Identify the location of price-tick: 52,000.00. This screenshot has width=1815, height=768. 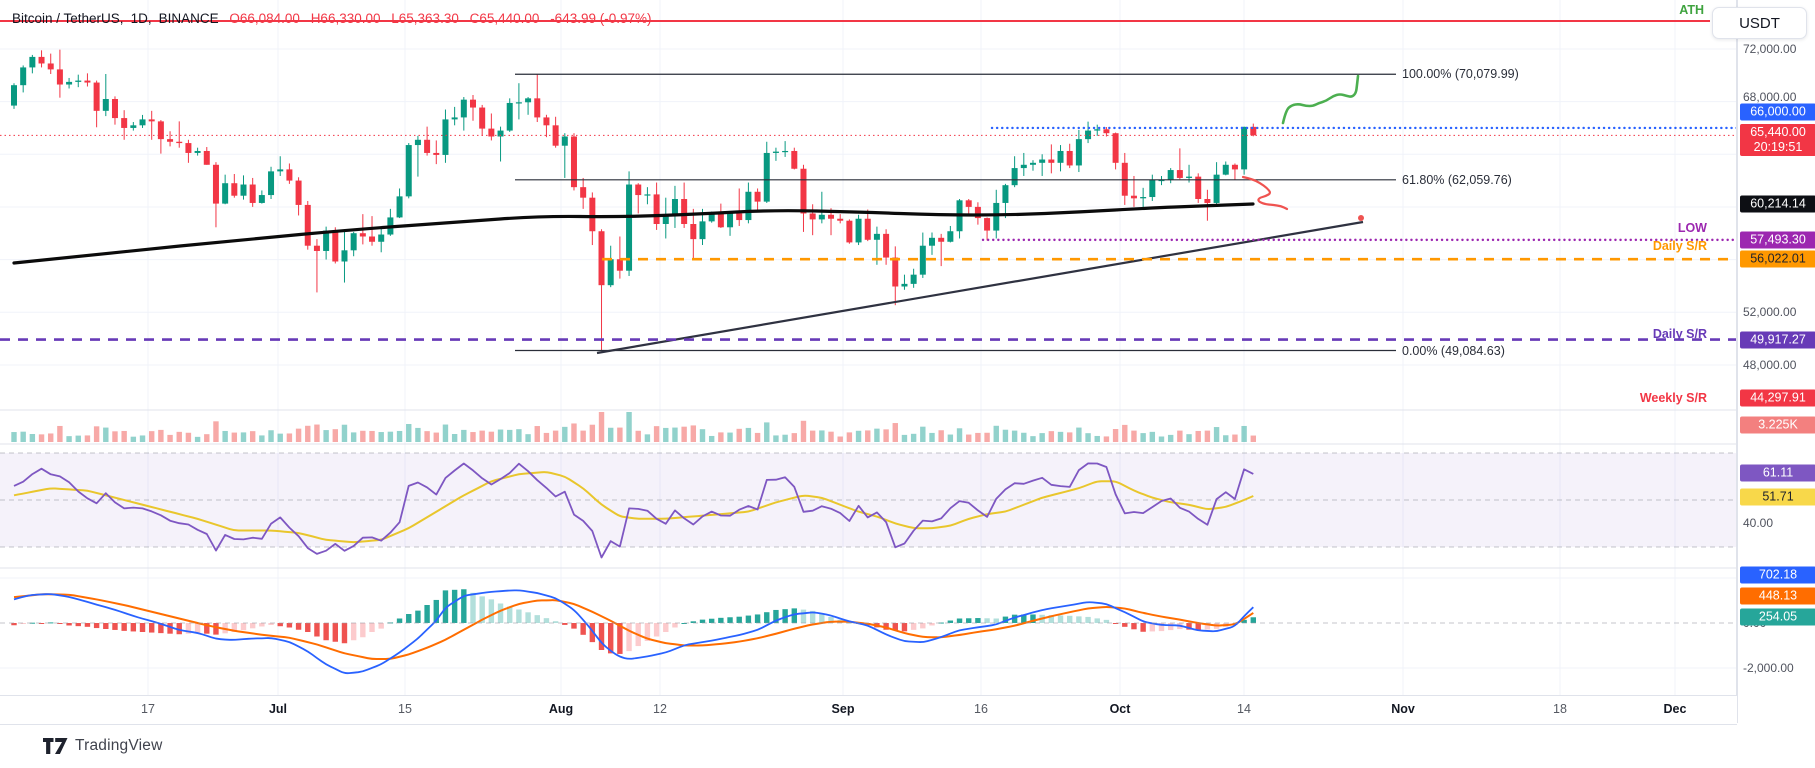
(1770, 312).